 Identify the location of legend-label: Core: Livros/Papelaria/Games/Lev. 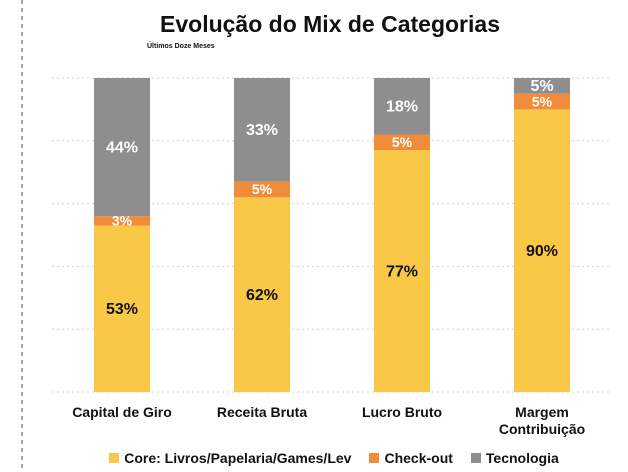
(238, 458).